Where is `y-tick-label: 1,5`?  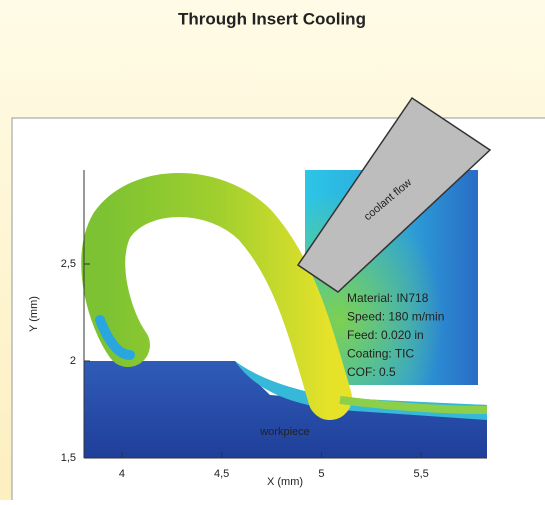 y-tick-label: 1,5 is located at coordinates (68, 458).